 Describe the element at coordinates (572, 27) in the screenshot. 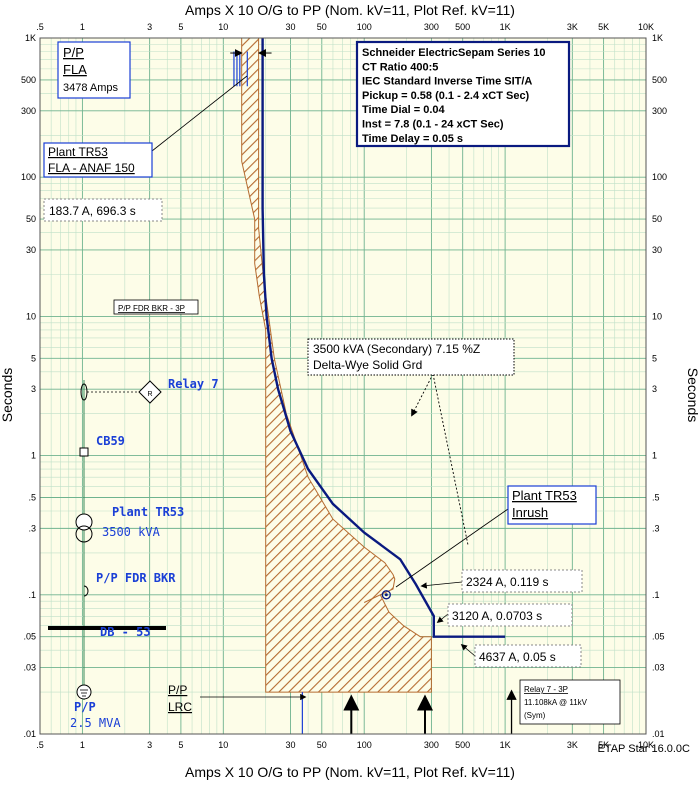

I see `x-tick-label-top: 3K` at that location.